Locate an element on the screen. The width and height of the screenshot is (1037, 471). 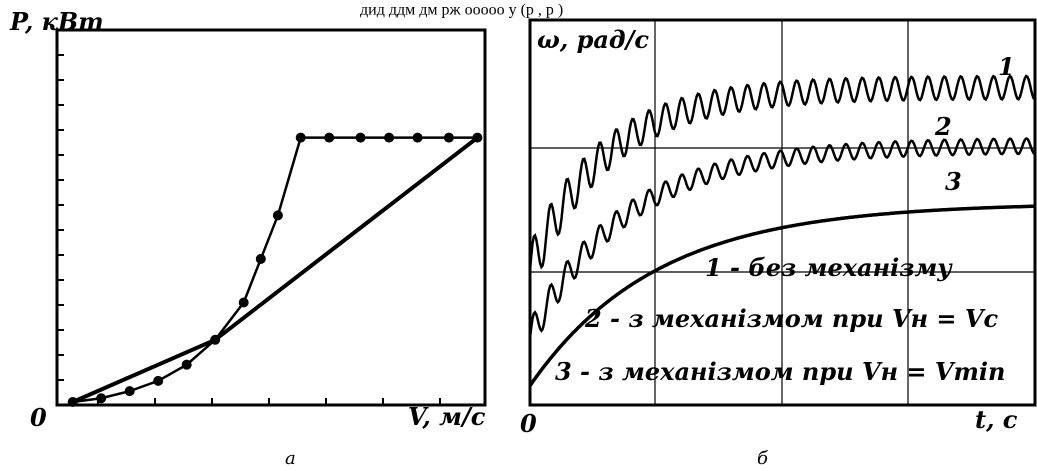
chart-a-panel-label: а is located at coordinates (290, 458).